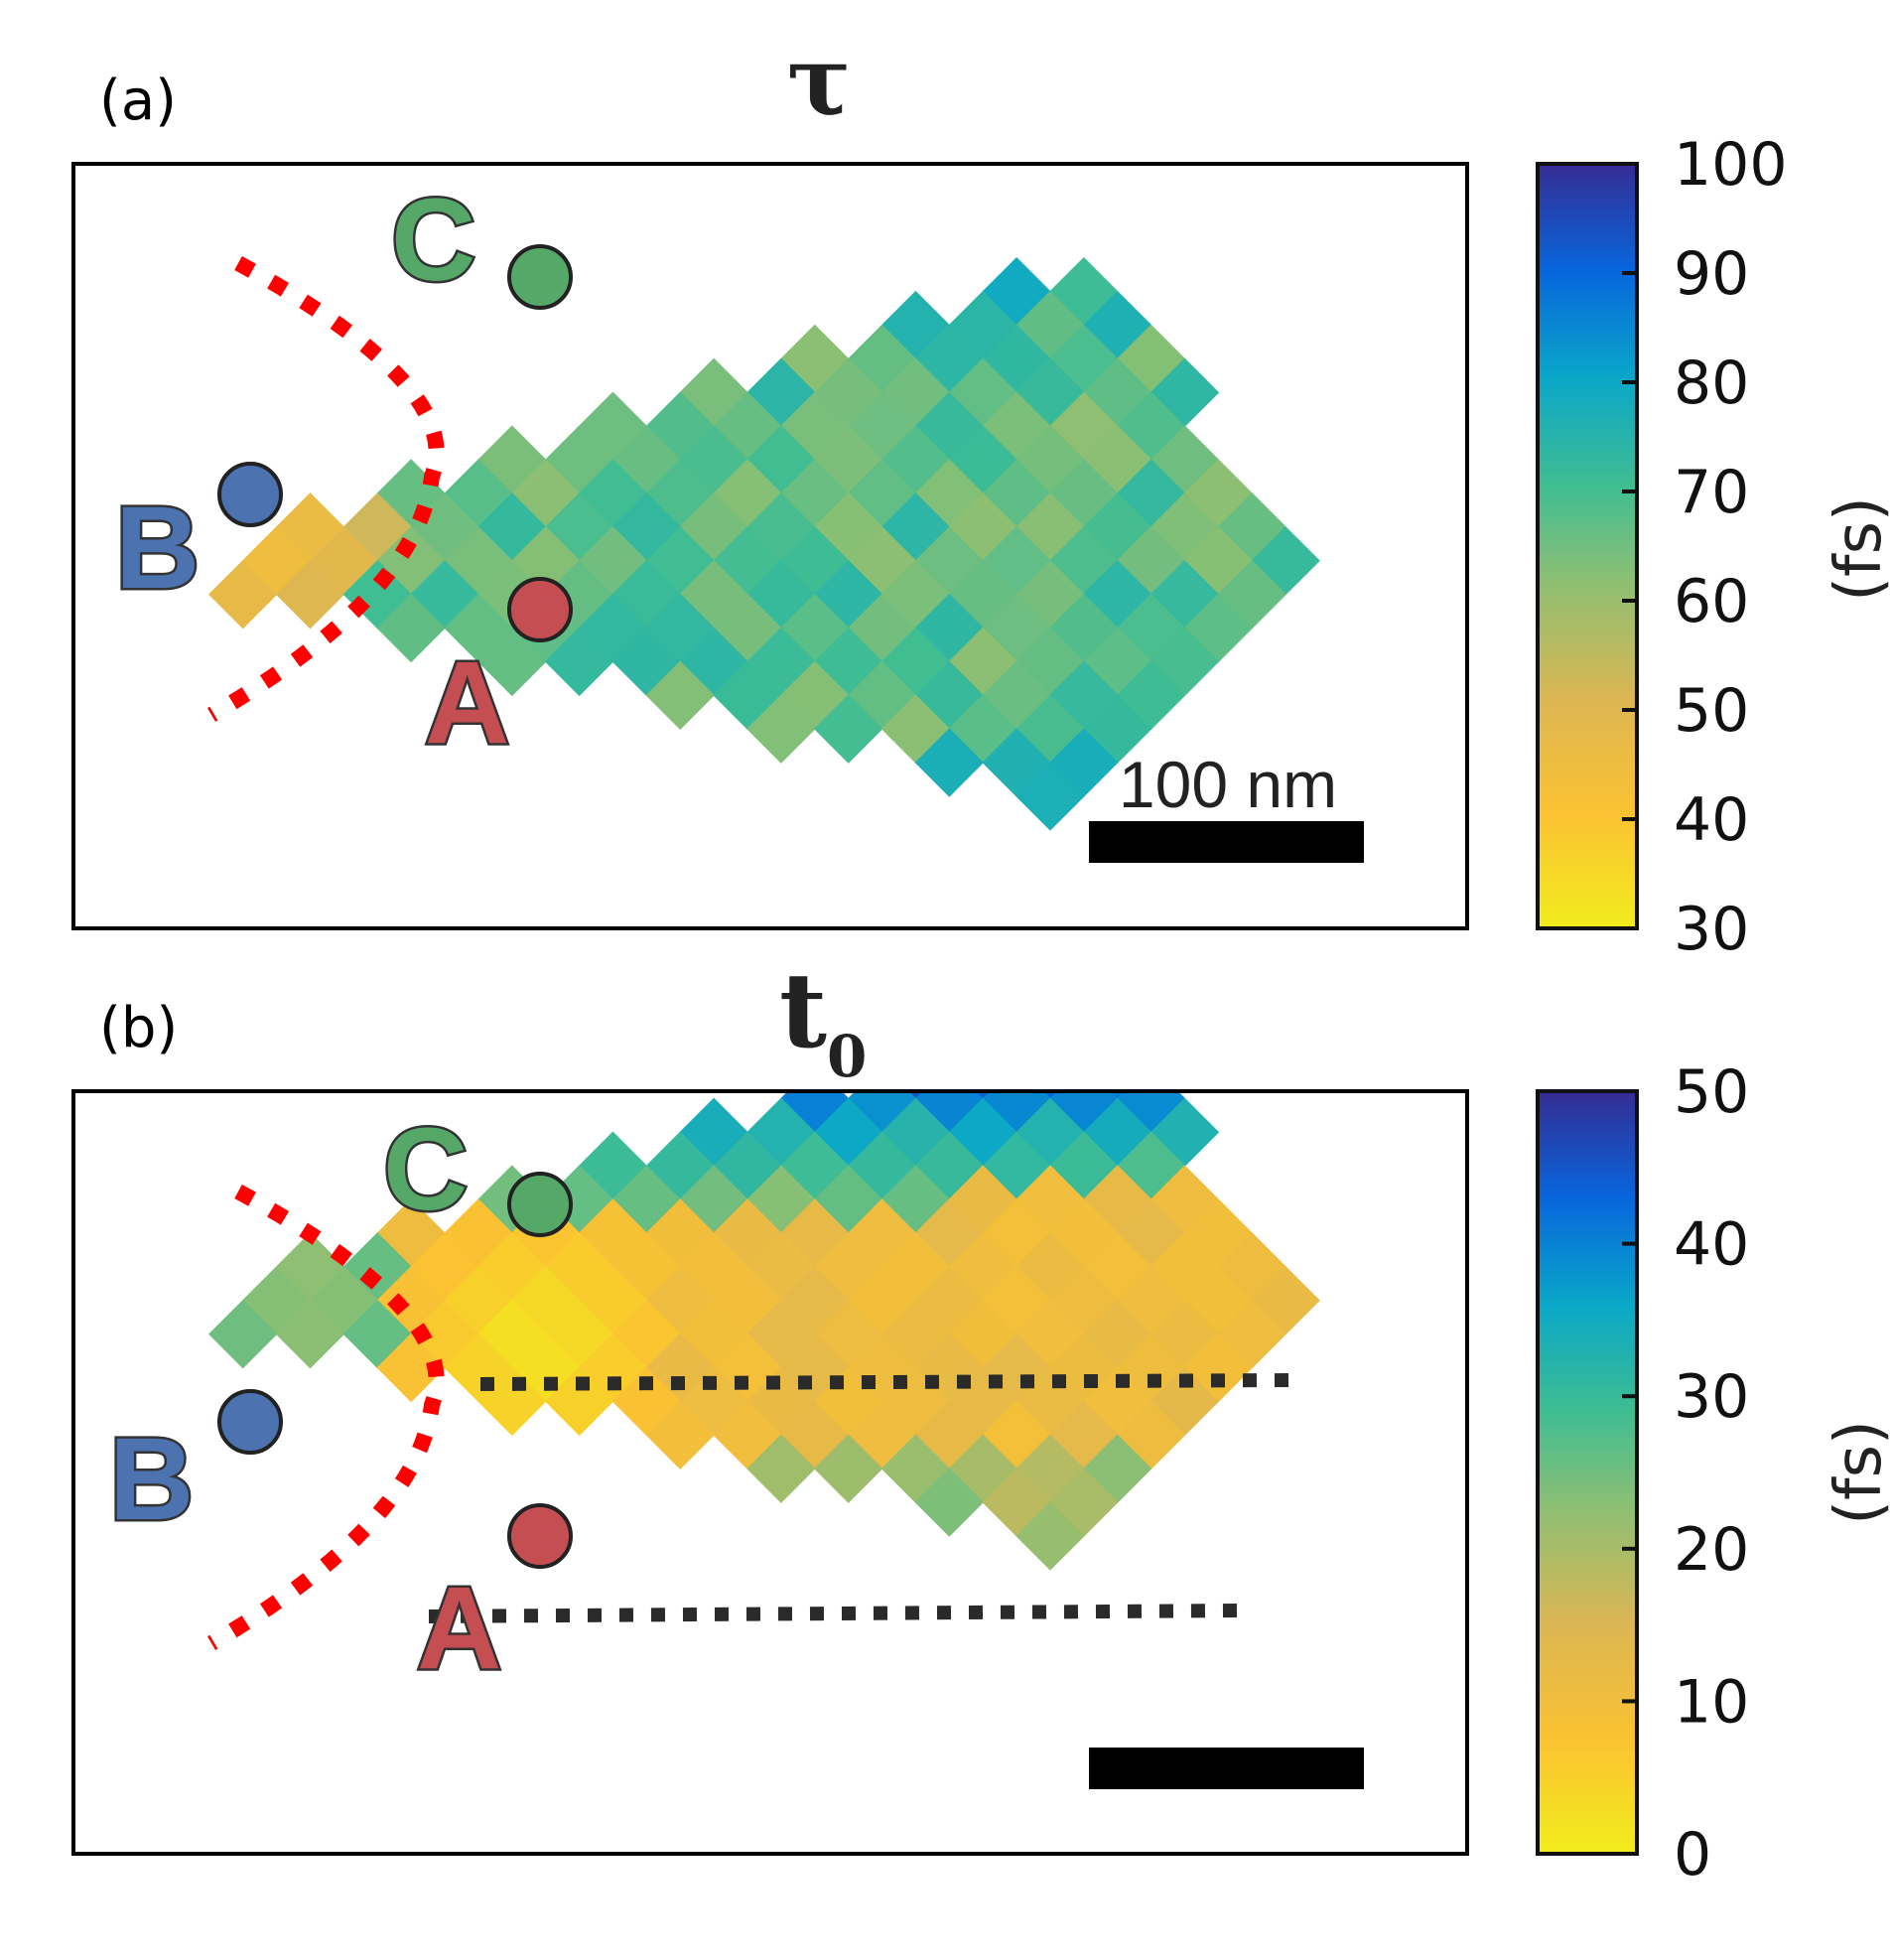 The image size is (1892, 1960). Describe the element at coordinates (847, 1056) in the screenshot. I see `panel-b-title-subscript: 0` at that location.